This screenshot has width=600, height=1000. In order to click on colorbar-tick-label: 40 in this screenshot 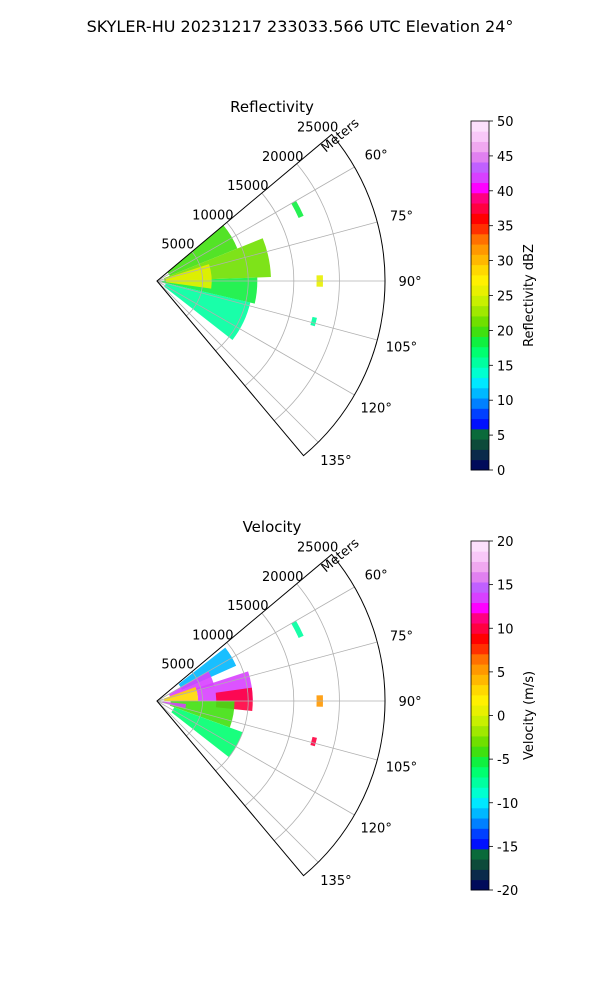, I will do `click(505, 192)`.